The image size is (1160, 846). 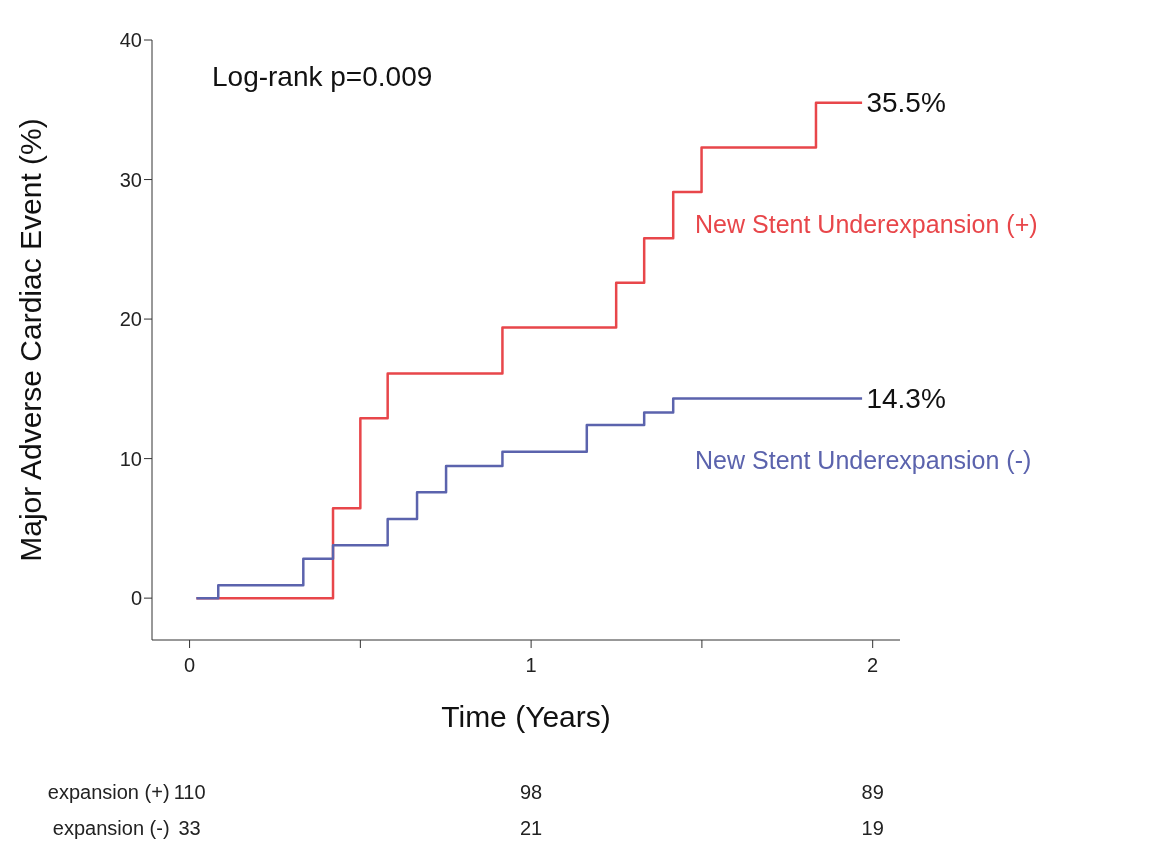 What do you see at coordinates (30, 340) in the screenshot?
I see `y-axis-title: Major Adverse Cardiac Event (%)` at bounding box center [30, 340].